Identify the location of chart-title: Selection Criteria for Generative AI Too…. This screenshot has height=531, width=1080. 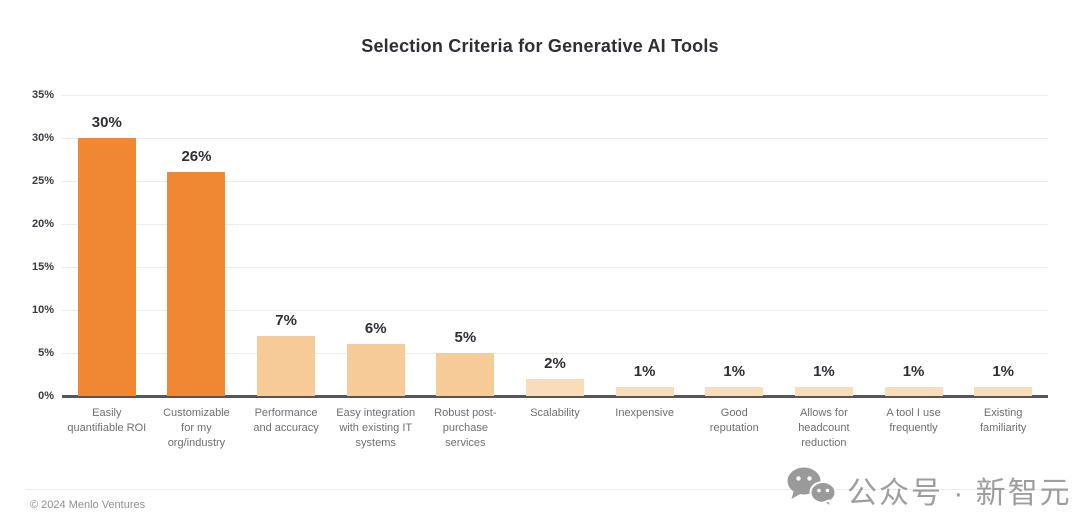
(540, 46).